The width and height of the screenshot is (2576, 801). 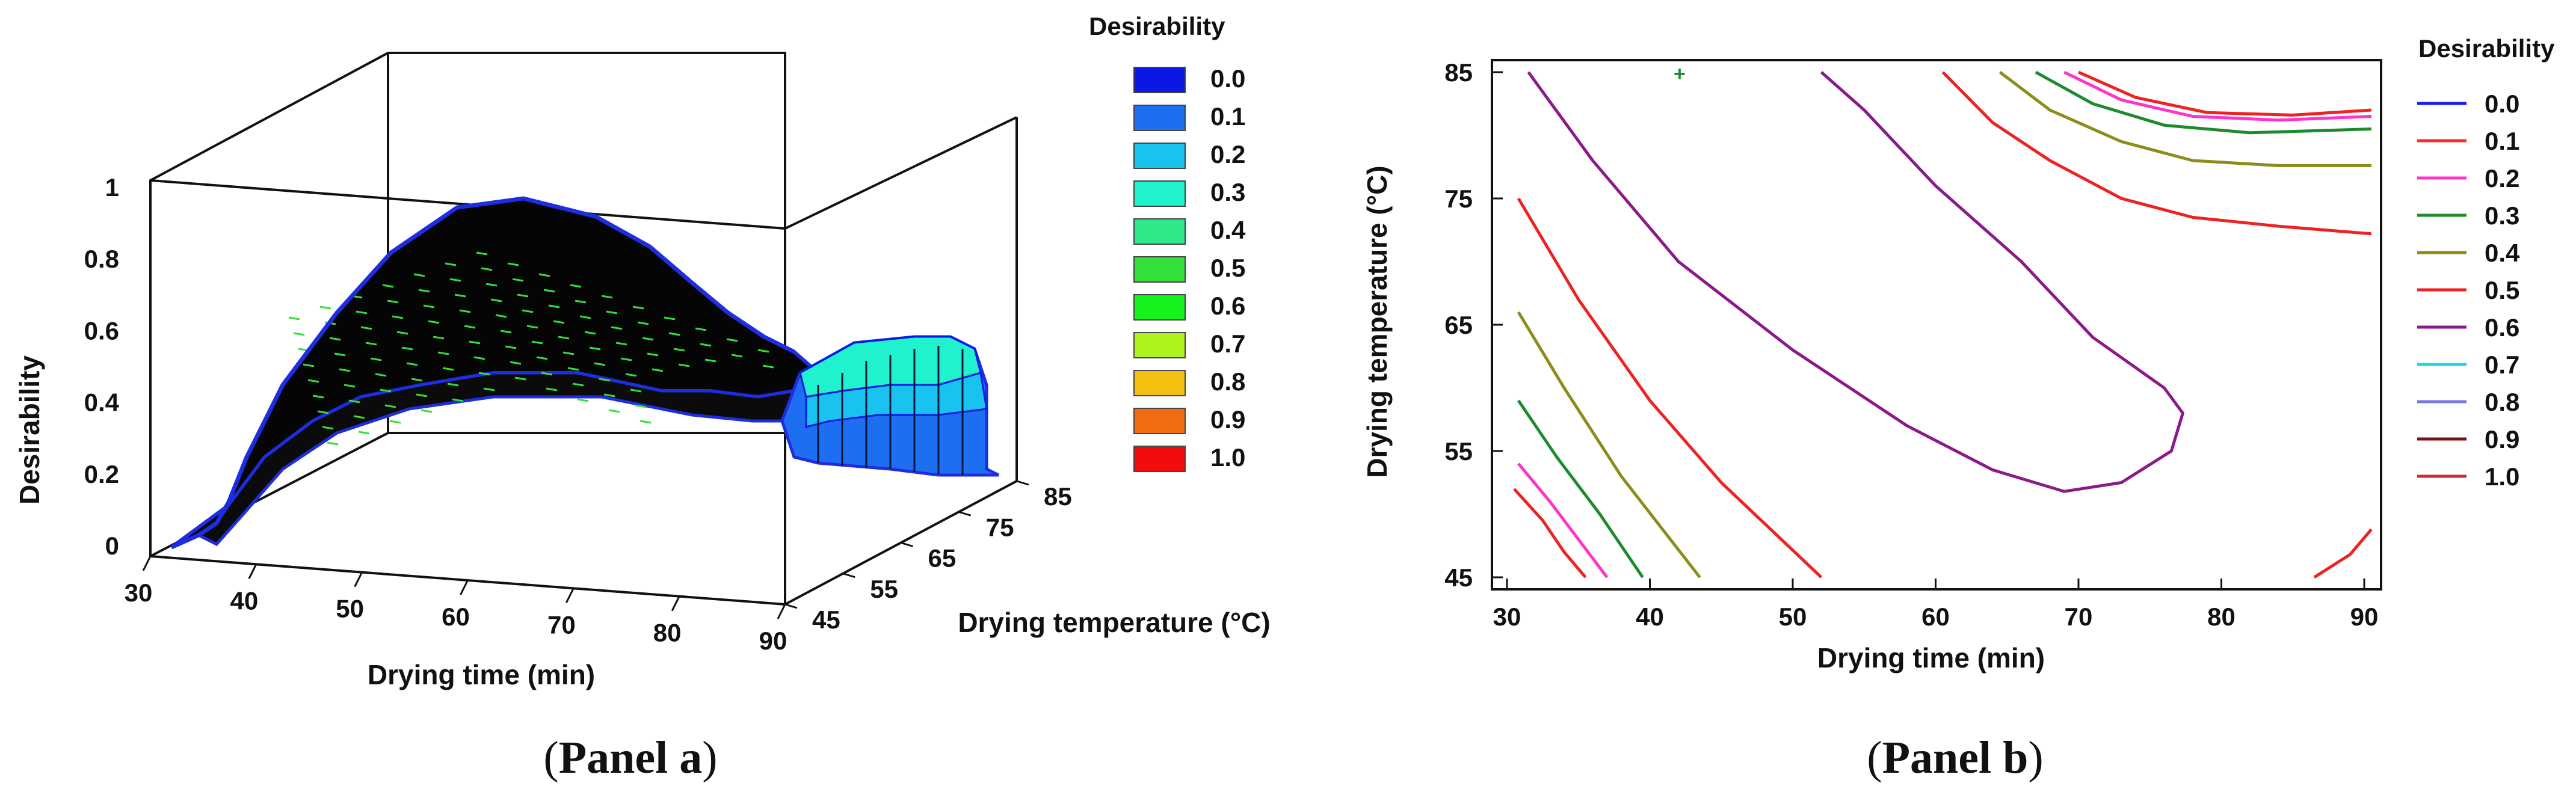 I want to click on box-right-back, so click(x=900, y=173).